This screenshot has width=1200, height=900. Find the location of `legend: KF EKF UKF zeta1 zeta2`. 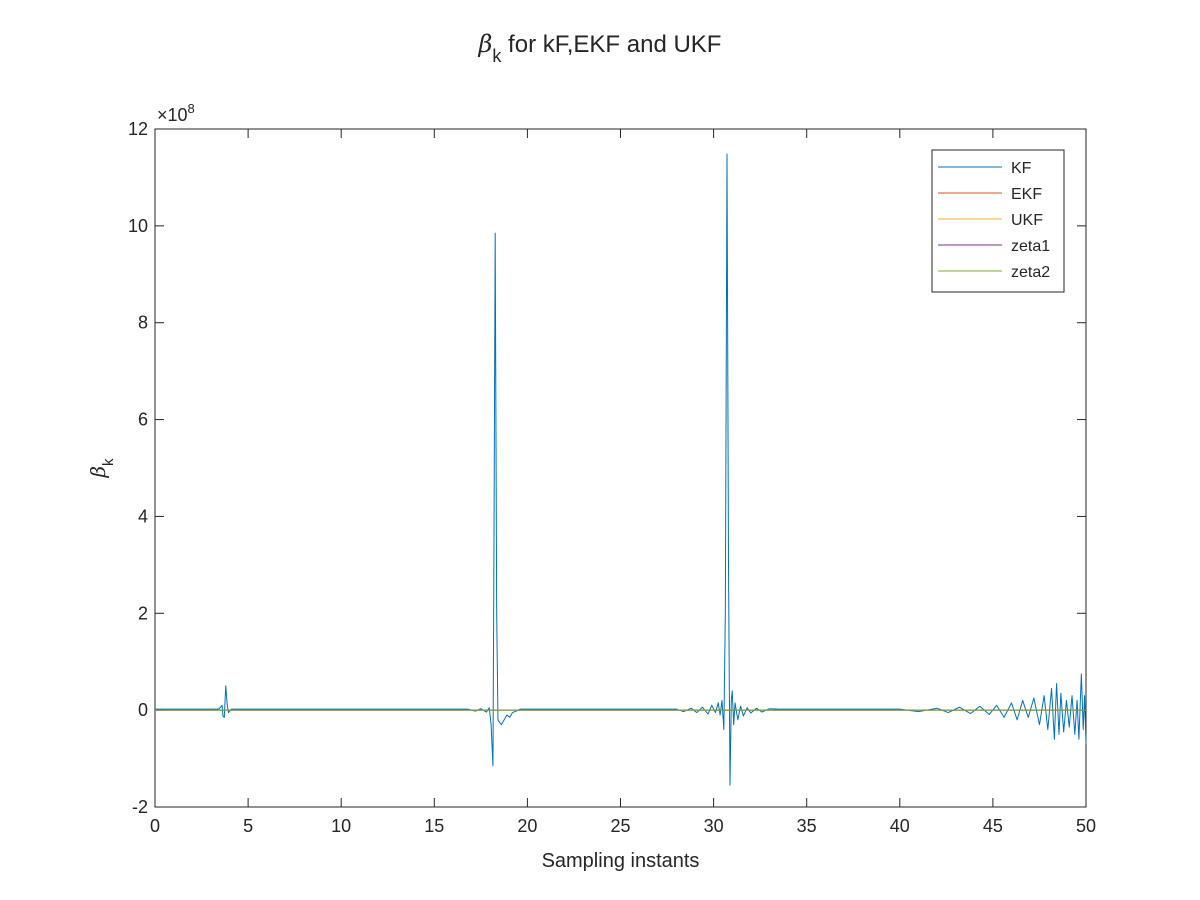

legend: KF EKF UKF zeta1 zeta2 is located at coordinates (998, 221).